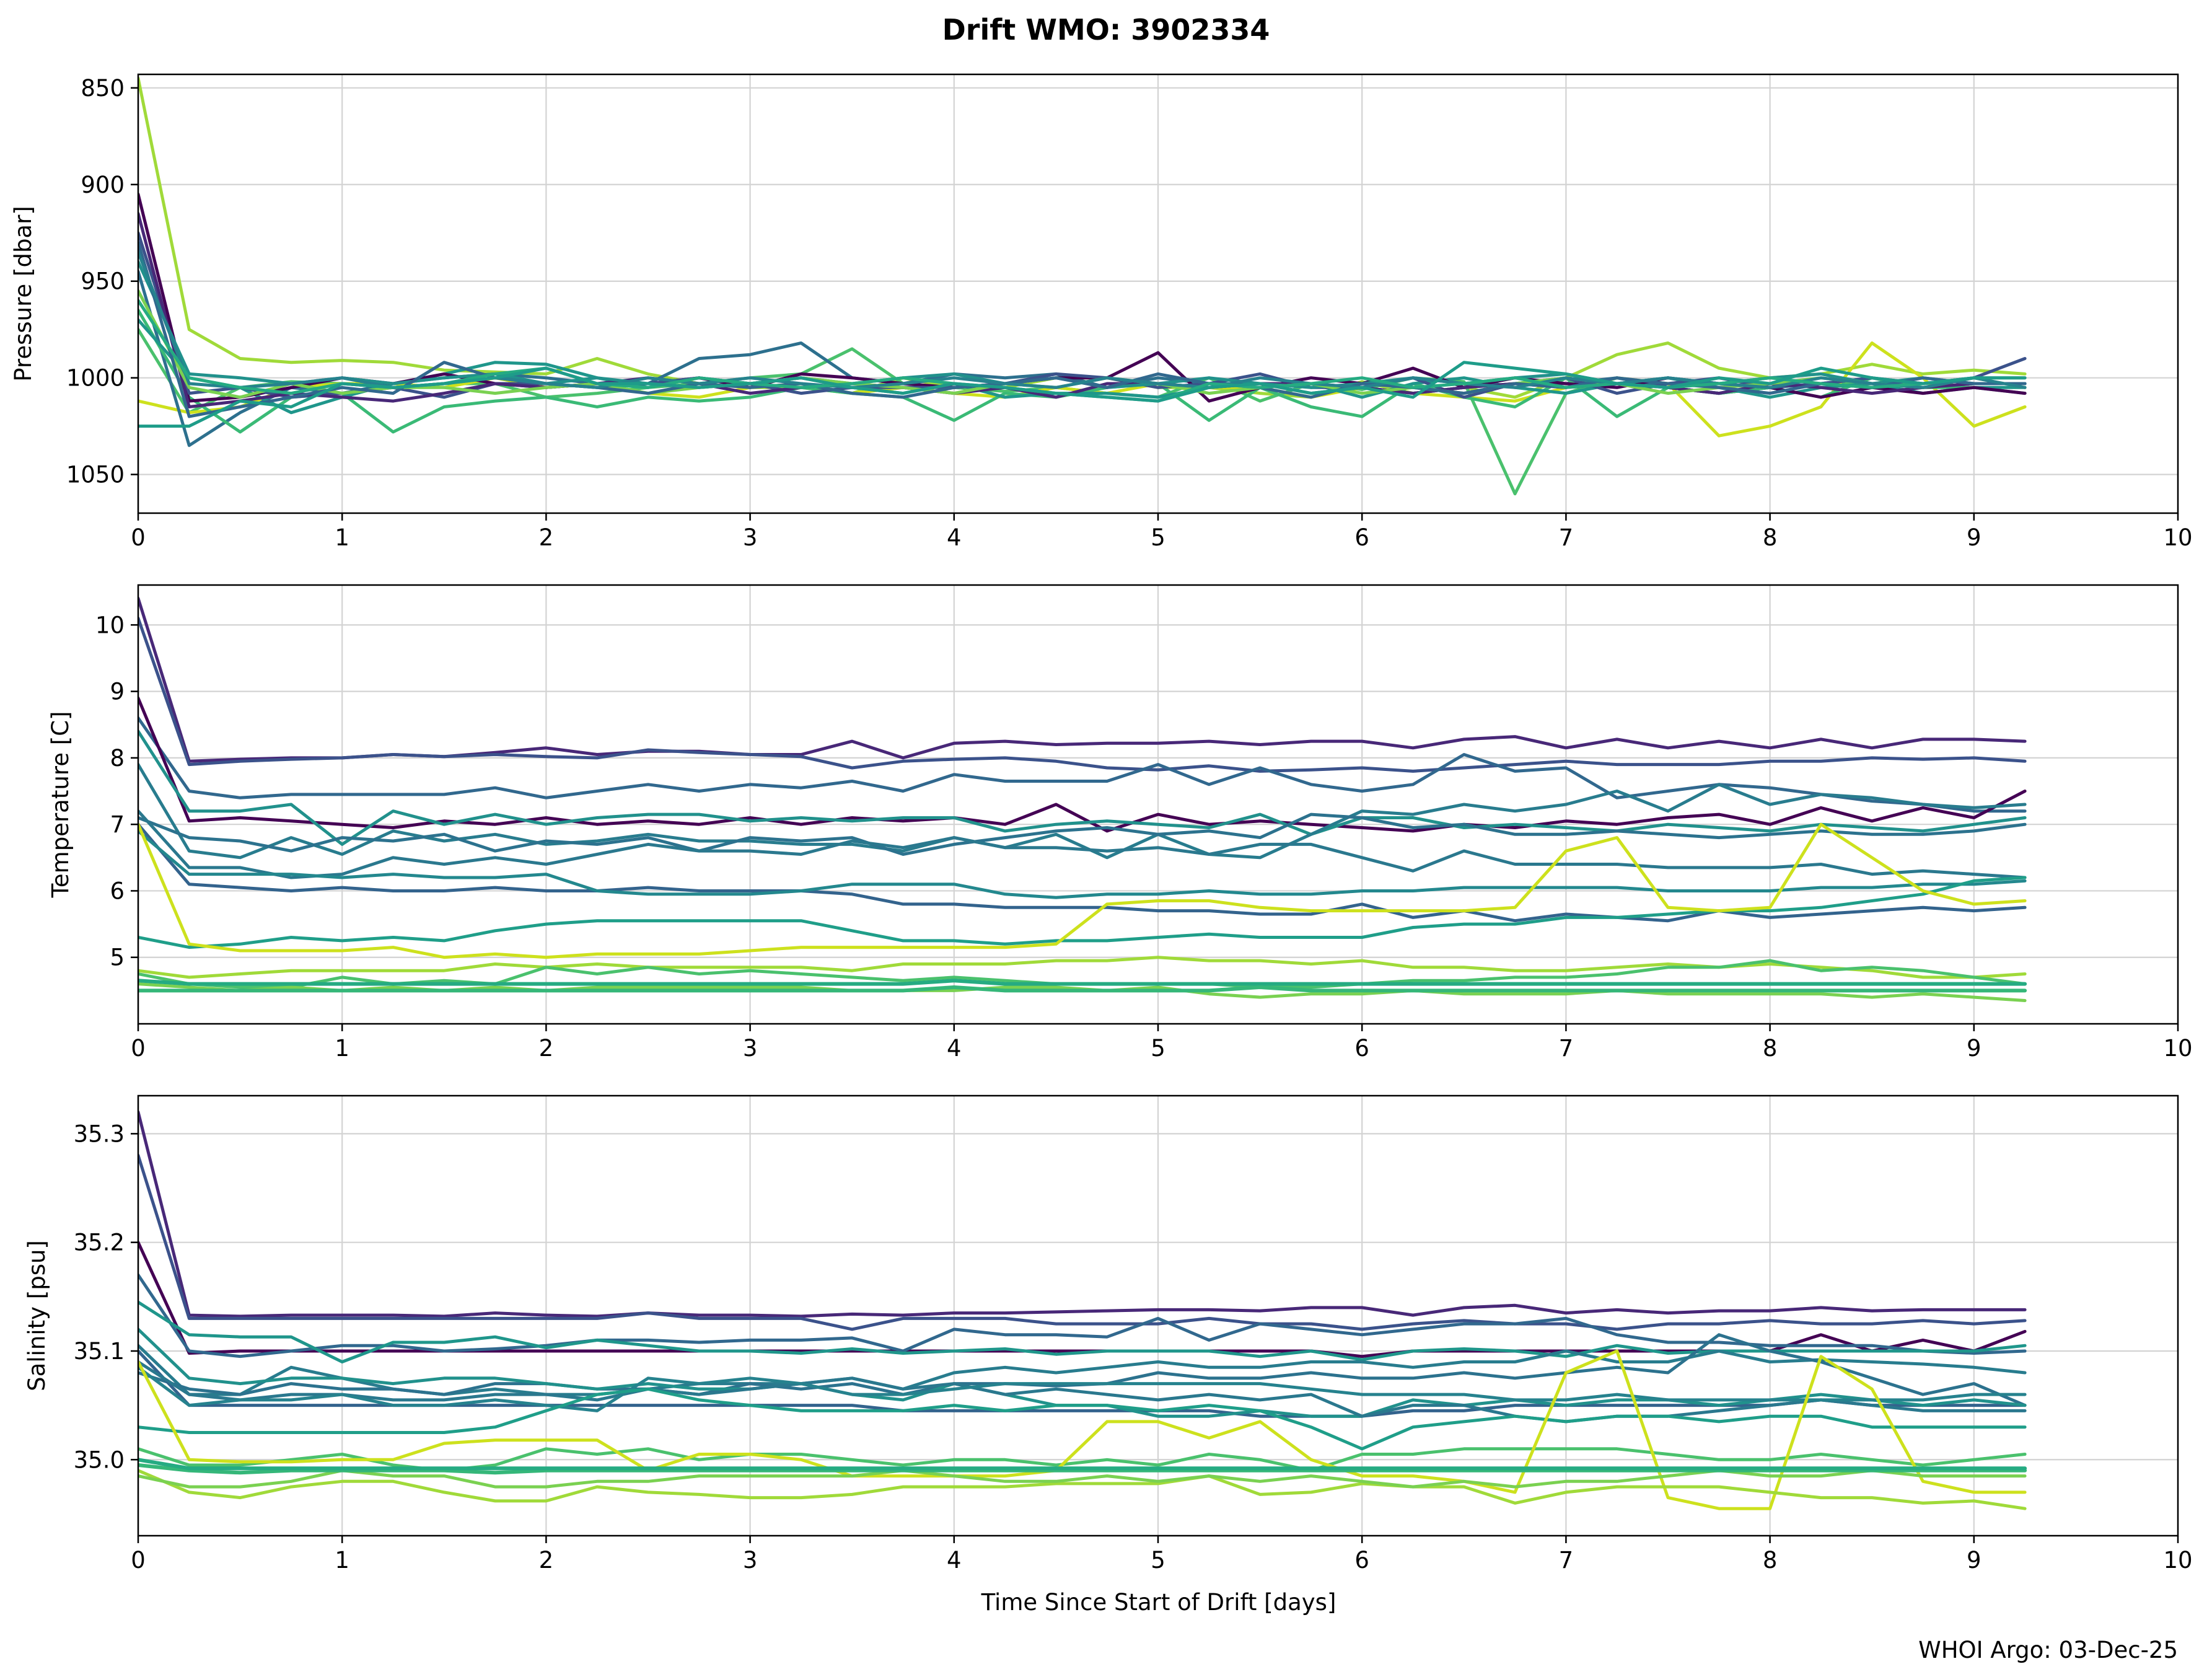  I want to click on y-tick-label: 35.1, so click(99, 1352).